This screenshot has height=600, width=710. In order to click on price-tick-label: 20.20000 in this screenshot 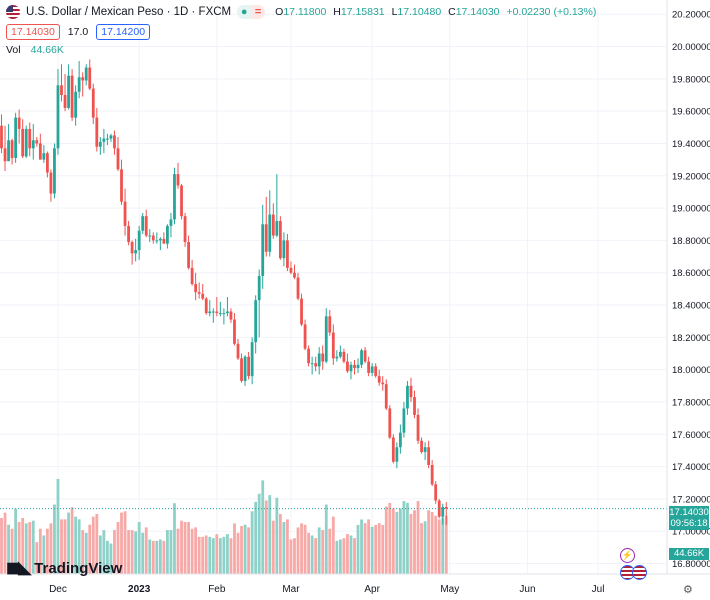, I will do `click(691, 15)`.